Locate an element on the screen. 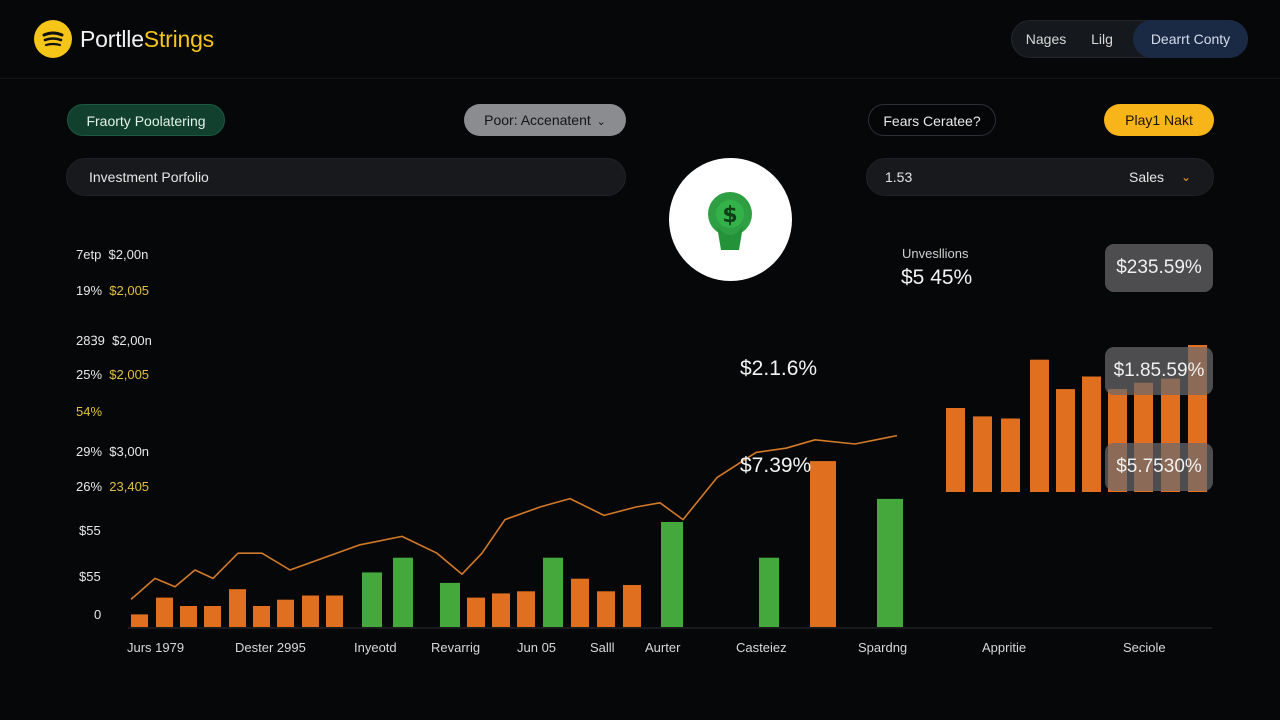 This screenshot has width=1280, height=720. portfolio-name-field: Investment Porfolio is located at coordinates (346, 177).